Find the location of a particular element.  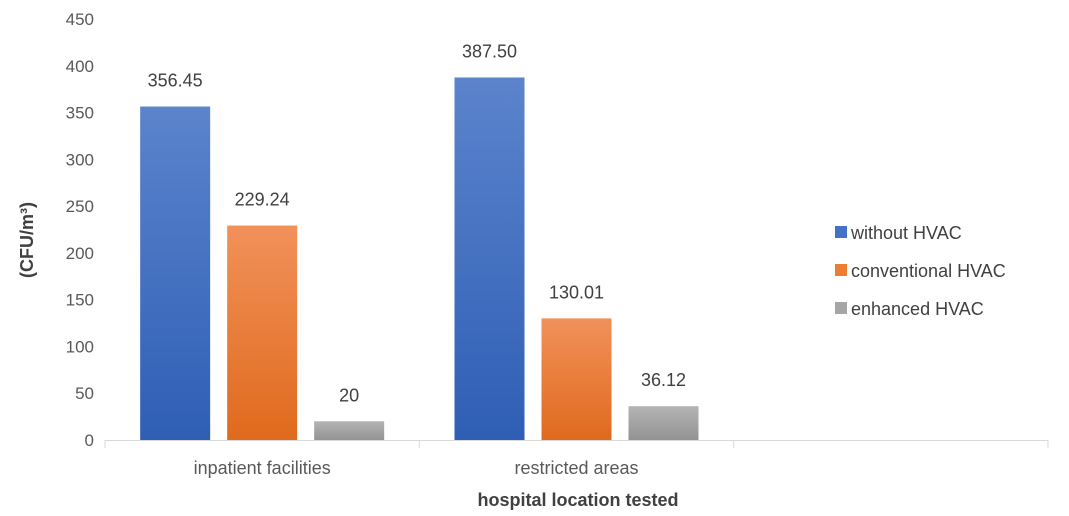

data-label: 356.45 is located at coordinates (175, 81).